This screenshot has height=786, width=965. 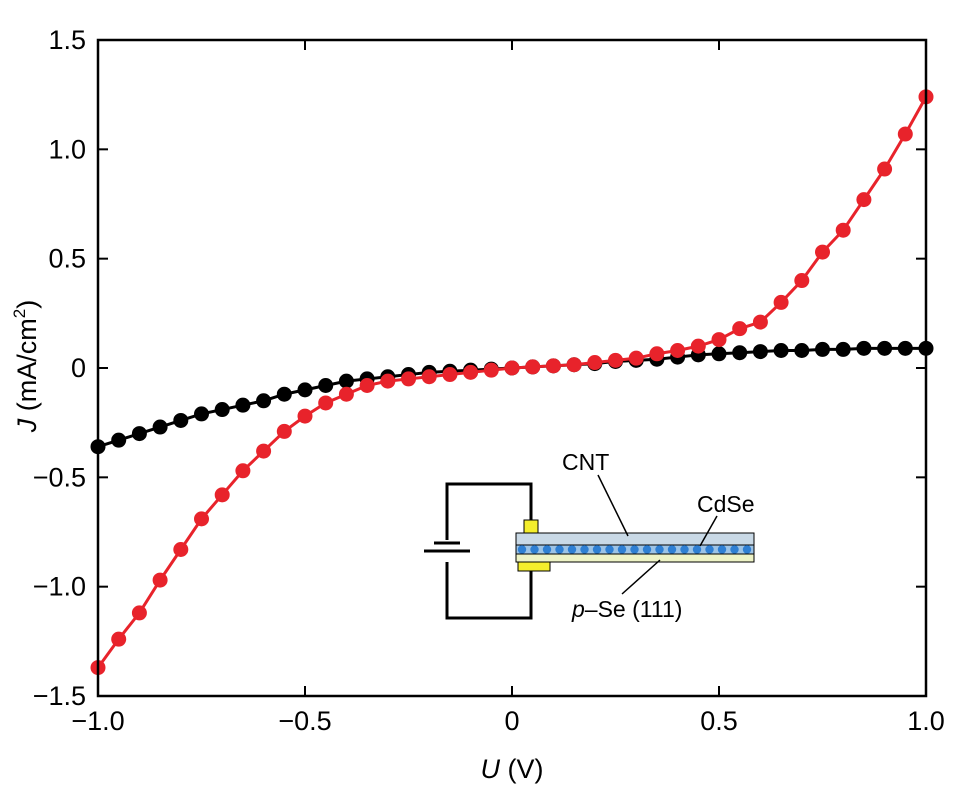 I want to click on substrate-label: p–Se (111), so click(x=626, y=609).